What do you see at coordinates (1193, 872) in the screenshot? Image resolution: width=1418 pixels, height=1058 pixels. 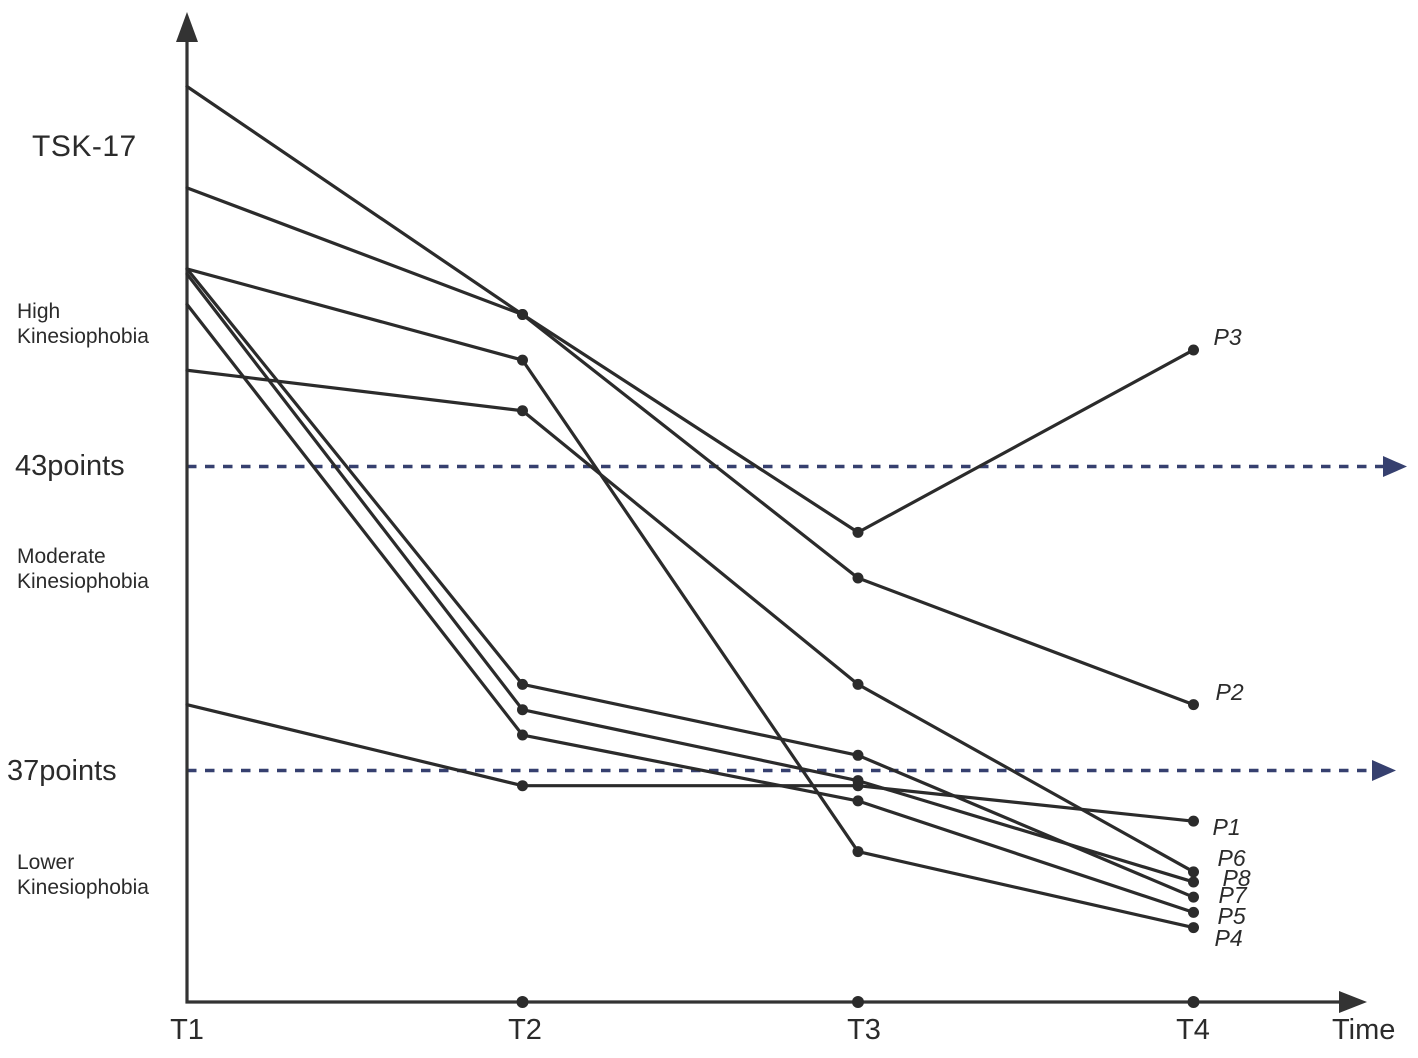 I see `series-marker-P6-t4` at bounding box center [1193, 872].